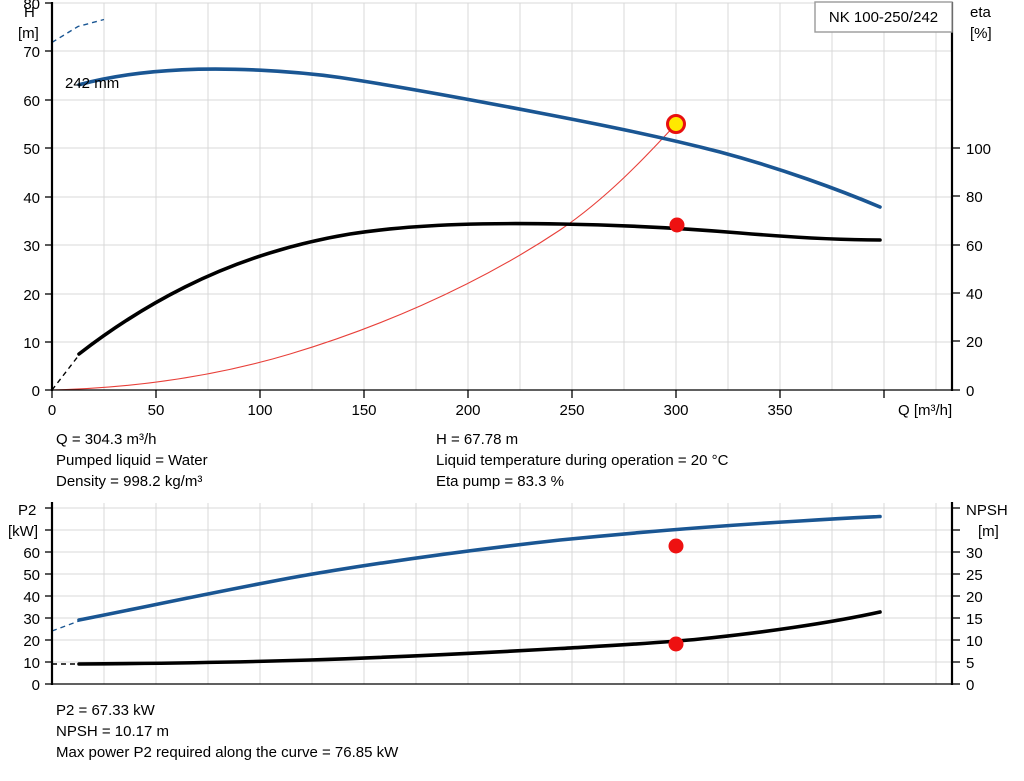  Describe the element at coordinates (970, 663) in the screenshot. I see `npsh-tick-5: 5` at that location.